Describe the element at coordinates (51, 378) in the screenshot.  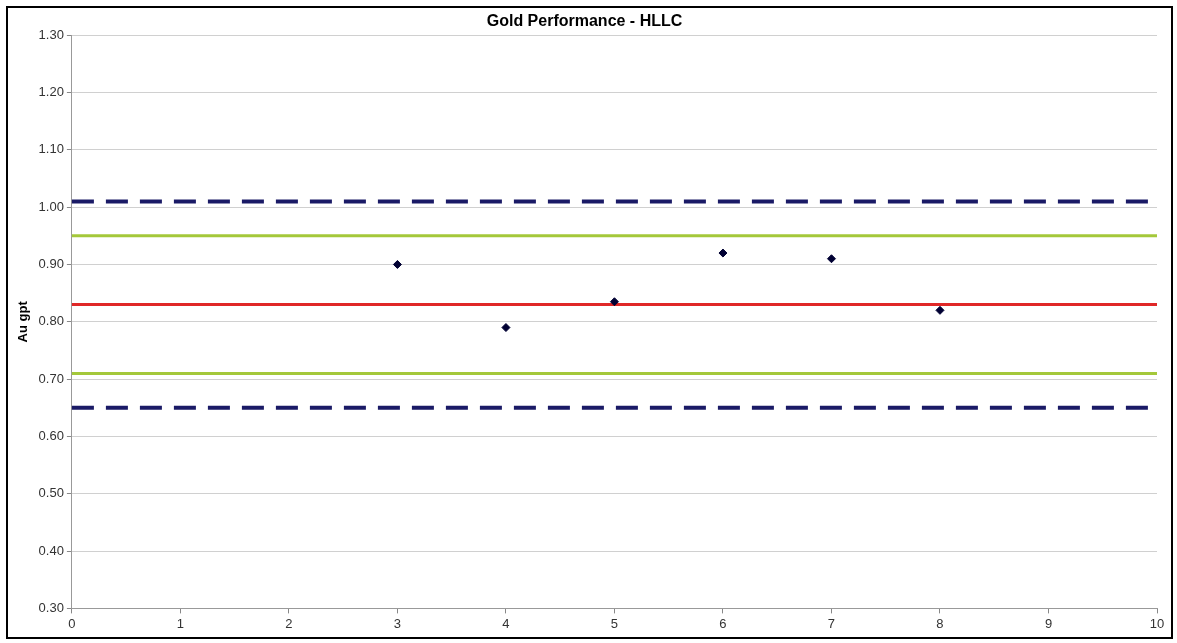
I see `y-tick-label: 0.70` at that location.